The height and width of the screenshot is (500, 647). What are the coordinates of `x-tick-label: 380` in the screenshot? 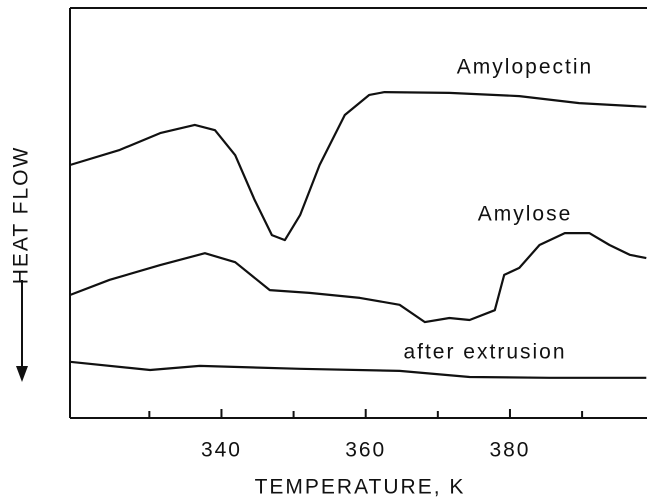 It's located at (509, 450).